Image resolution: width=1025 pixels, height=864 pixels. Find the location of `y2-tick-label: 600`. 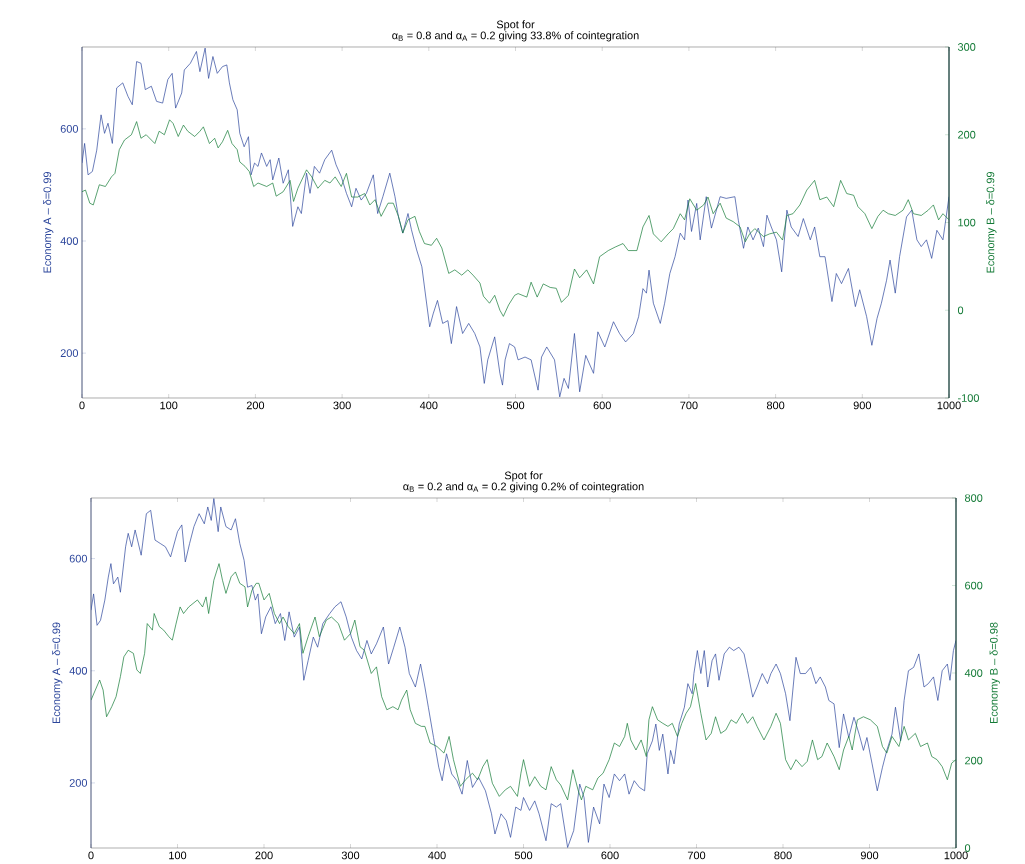

y2-tick-label: 600 is located at coordinates (974, 585).